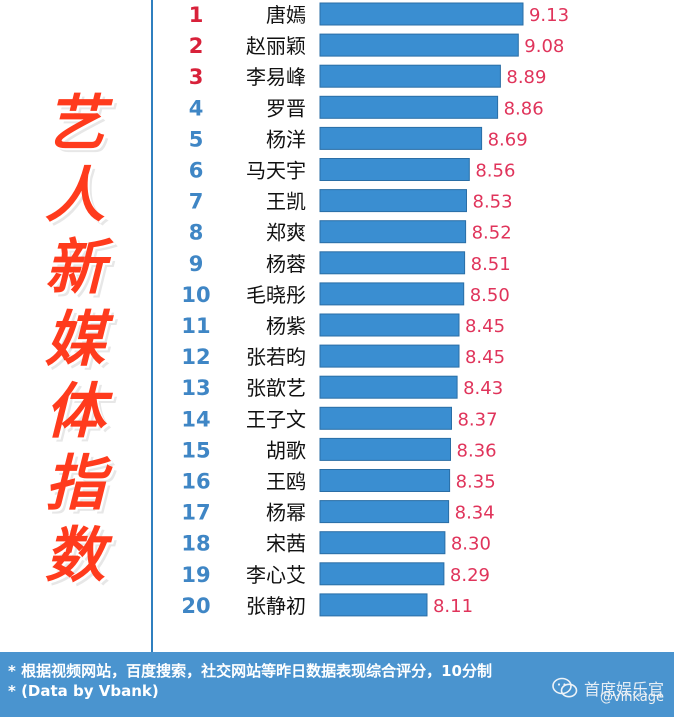 This screenshot has width=674, height=717. Describe the element at coordinates (196, 202) in the screenshot. I see `rank-label: 7` at that location.